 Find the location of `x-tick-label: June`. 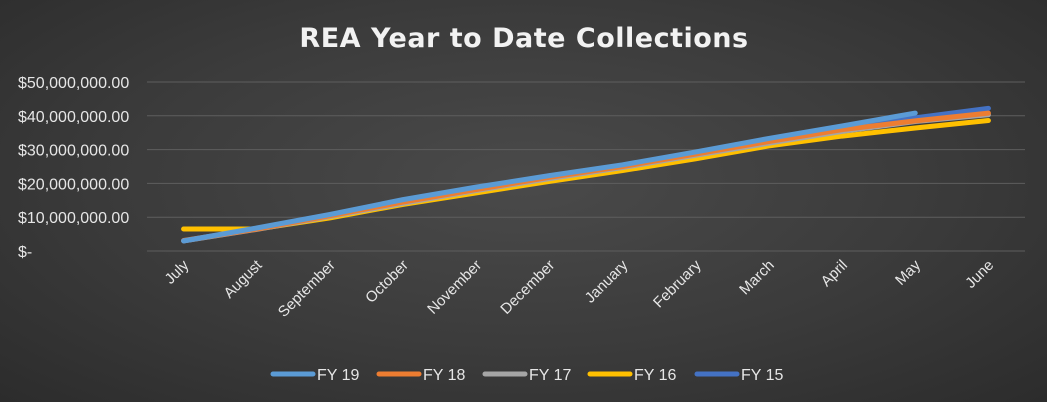

x-tick-label: June is located at coordinates (979, 274).